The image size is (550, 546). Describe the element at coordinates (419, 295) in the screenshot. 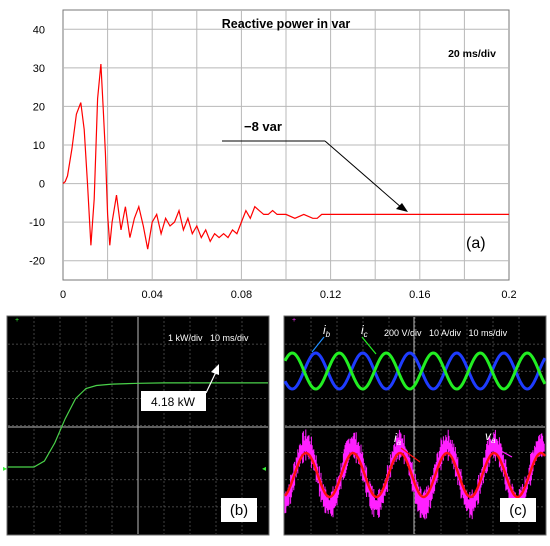

I see `panel-a-x-tick-label: 0.16` at that location.